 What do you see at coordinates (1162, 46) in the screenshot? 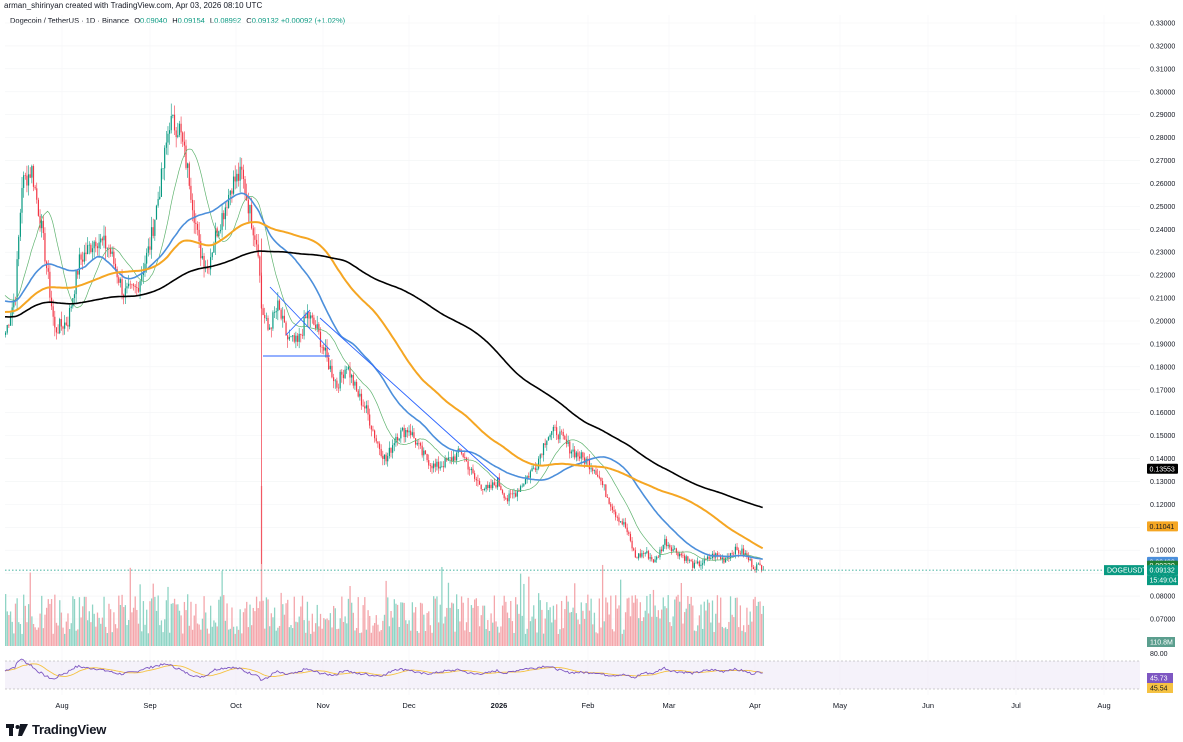
I see `price-tick-label: 0.32000` at bounding box center [1162, 46].